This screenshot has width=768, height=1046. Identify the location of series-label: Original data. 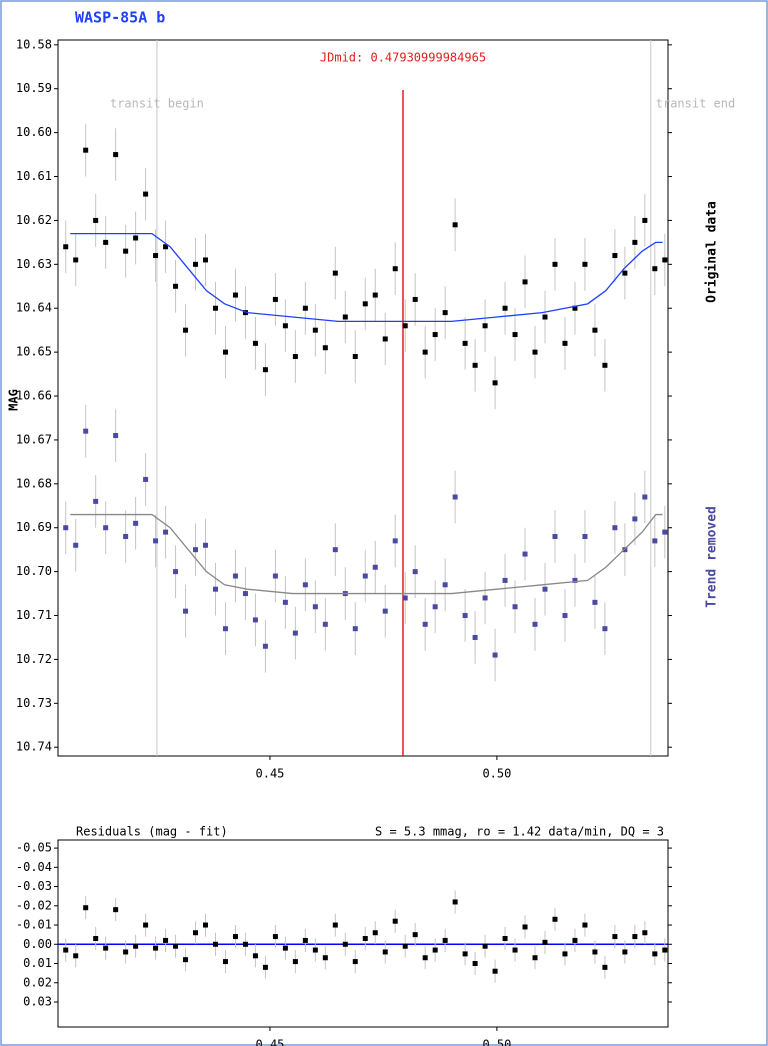
(712, 252).